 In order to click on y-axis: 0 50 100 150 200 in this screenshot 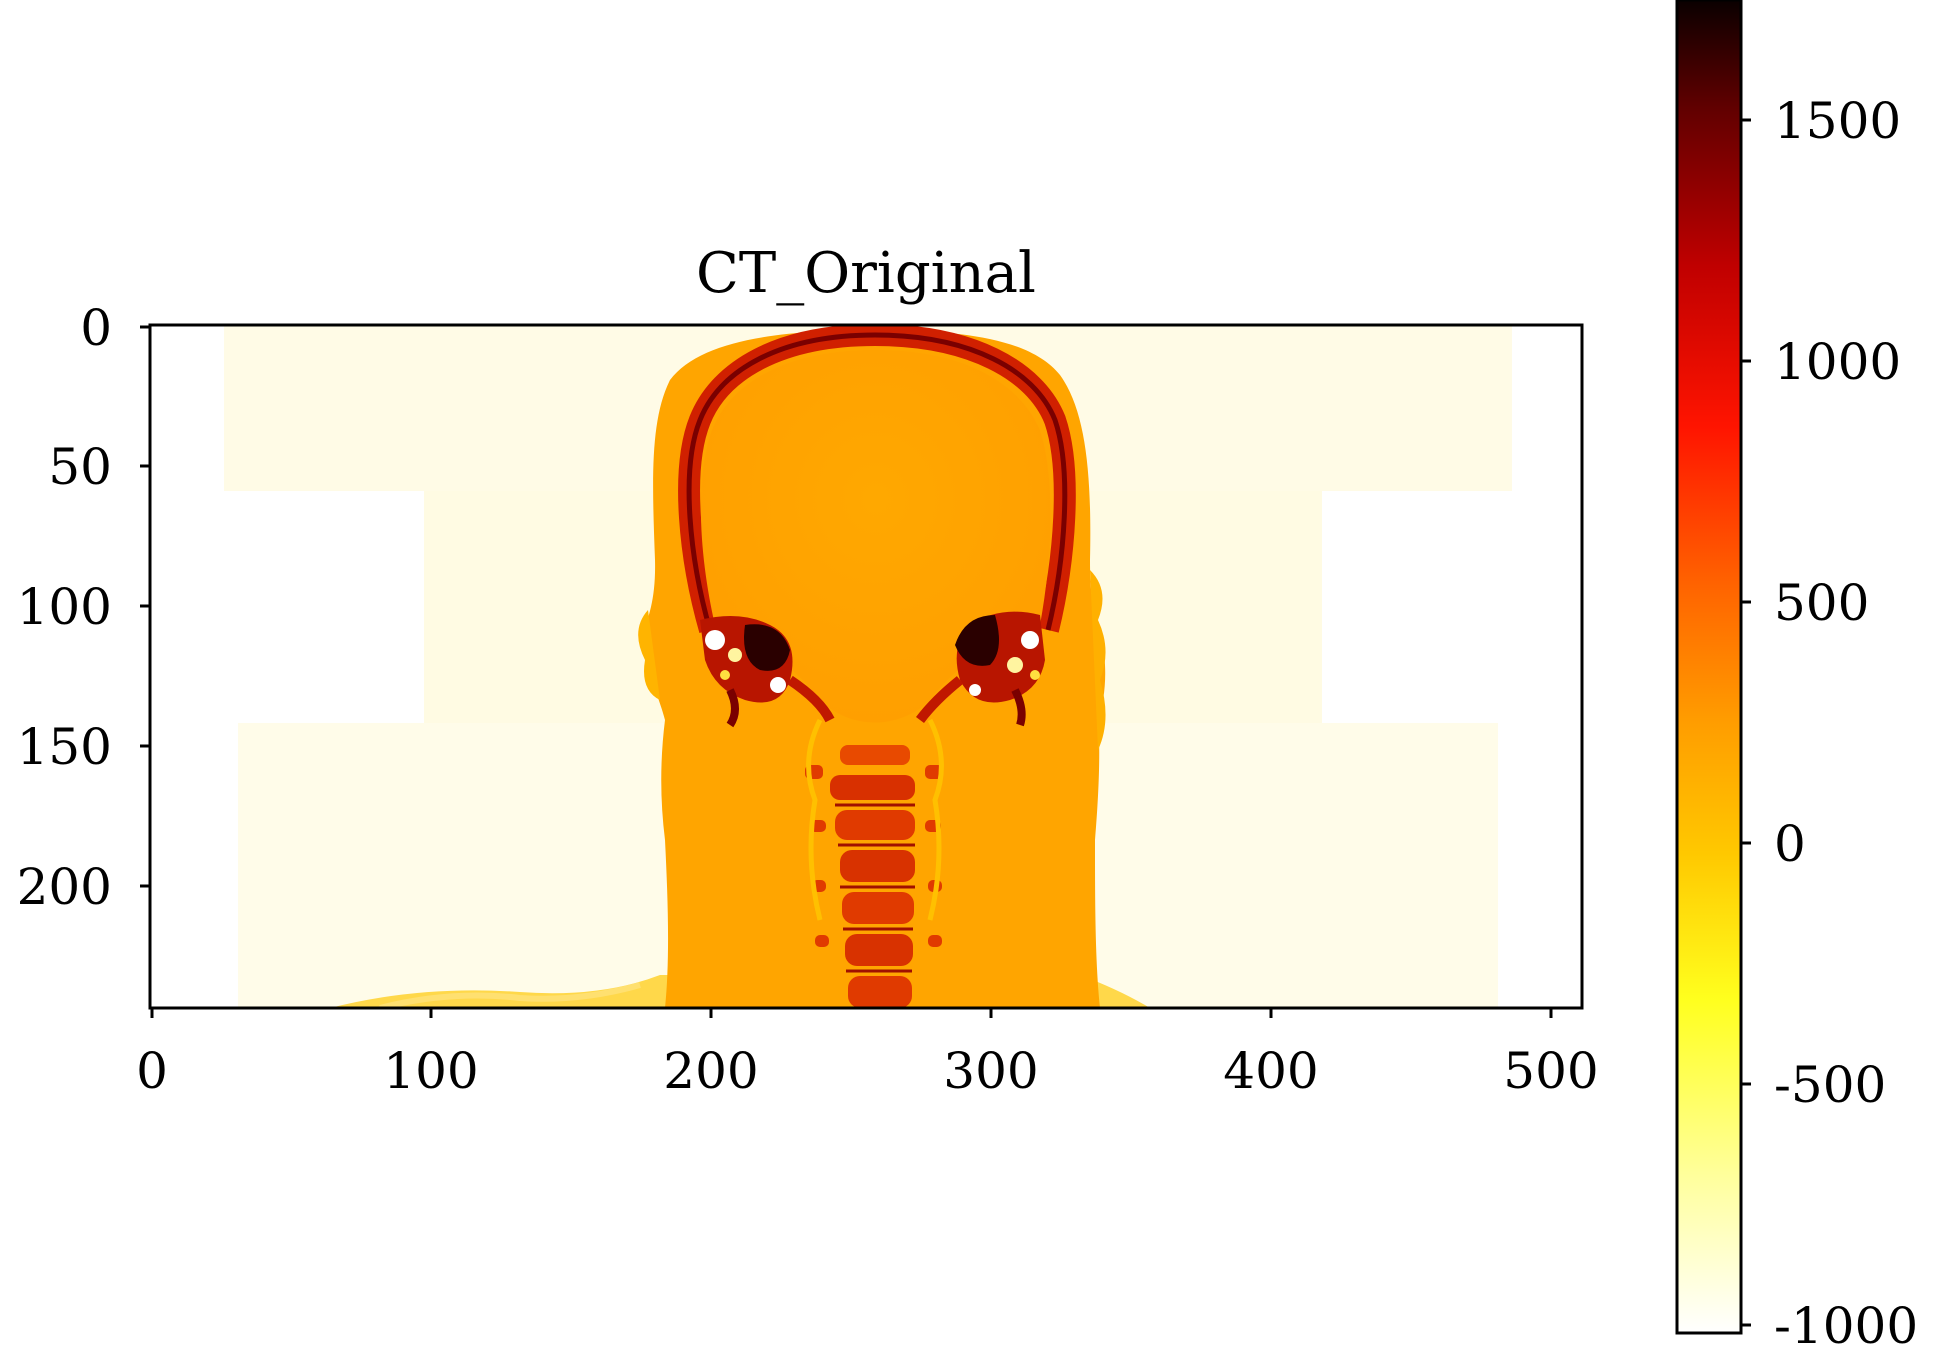, I will do `click(83, 607)`.